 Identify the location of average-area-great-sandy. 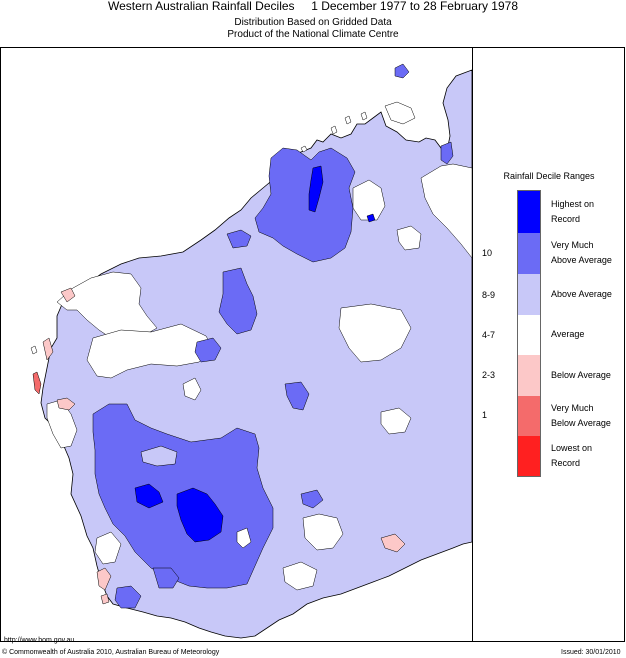
(375, 333).